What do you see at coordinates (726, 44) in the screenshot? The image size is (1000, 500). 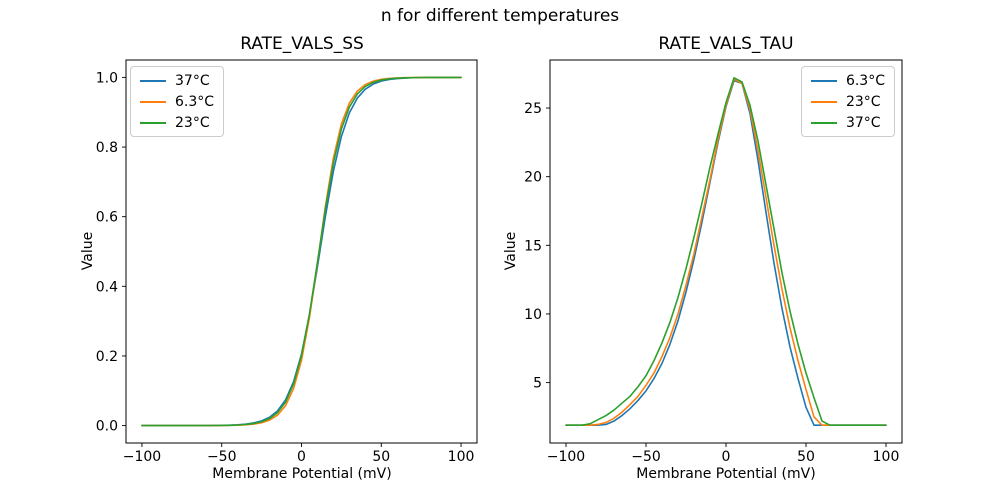 I see `subplot-tau-title: RATE_VALS_TAU` at bounding box center [726, 44].